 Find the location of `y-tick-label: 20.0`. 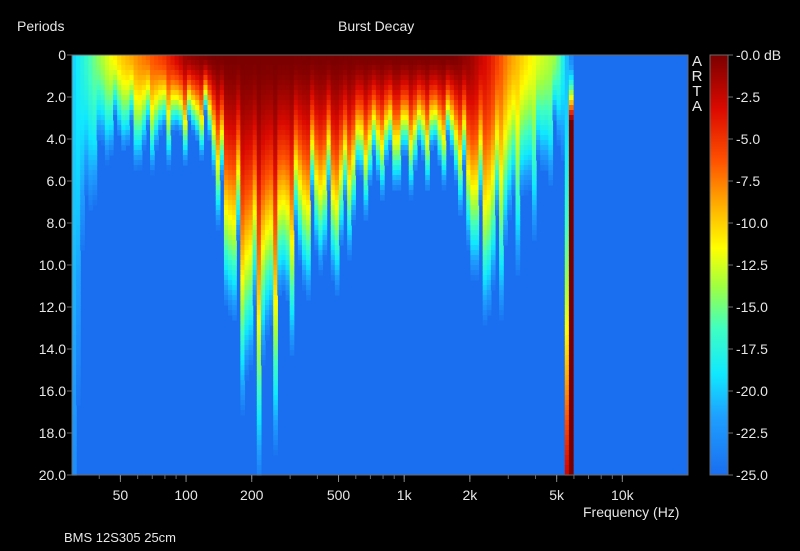

y-tick-label: 20.0 is located at coordinates (52, 475).